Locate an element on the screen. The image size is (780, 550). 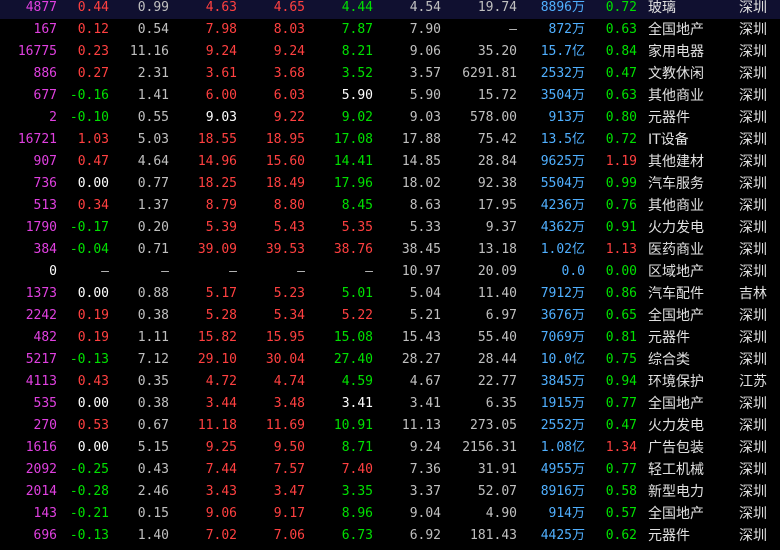
low-price-cell: 8.96 is located at coordinates (357, 513).